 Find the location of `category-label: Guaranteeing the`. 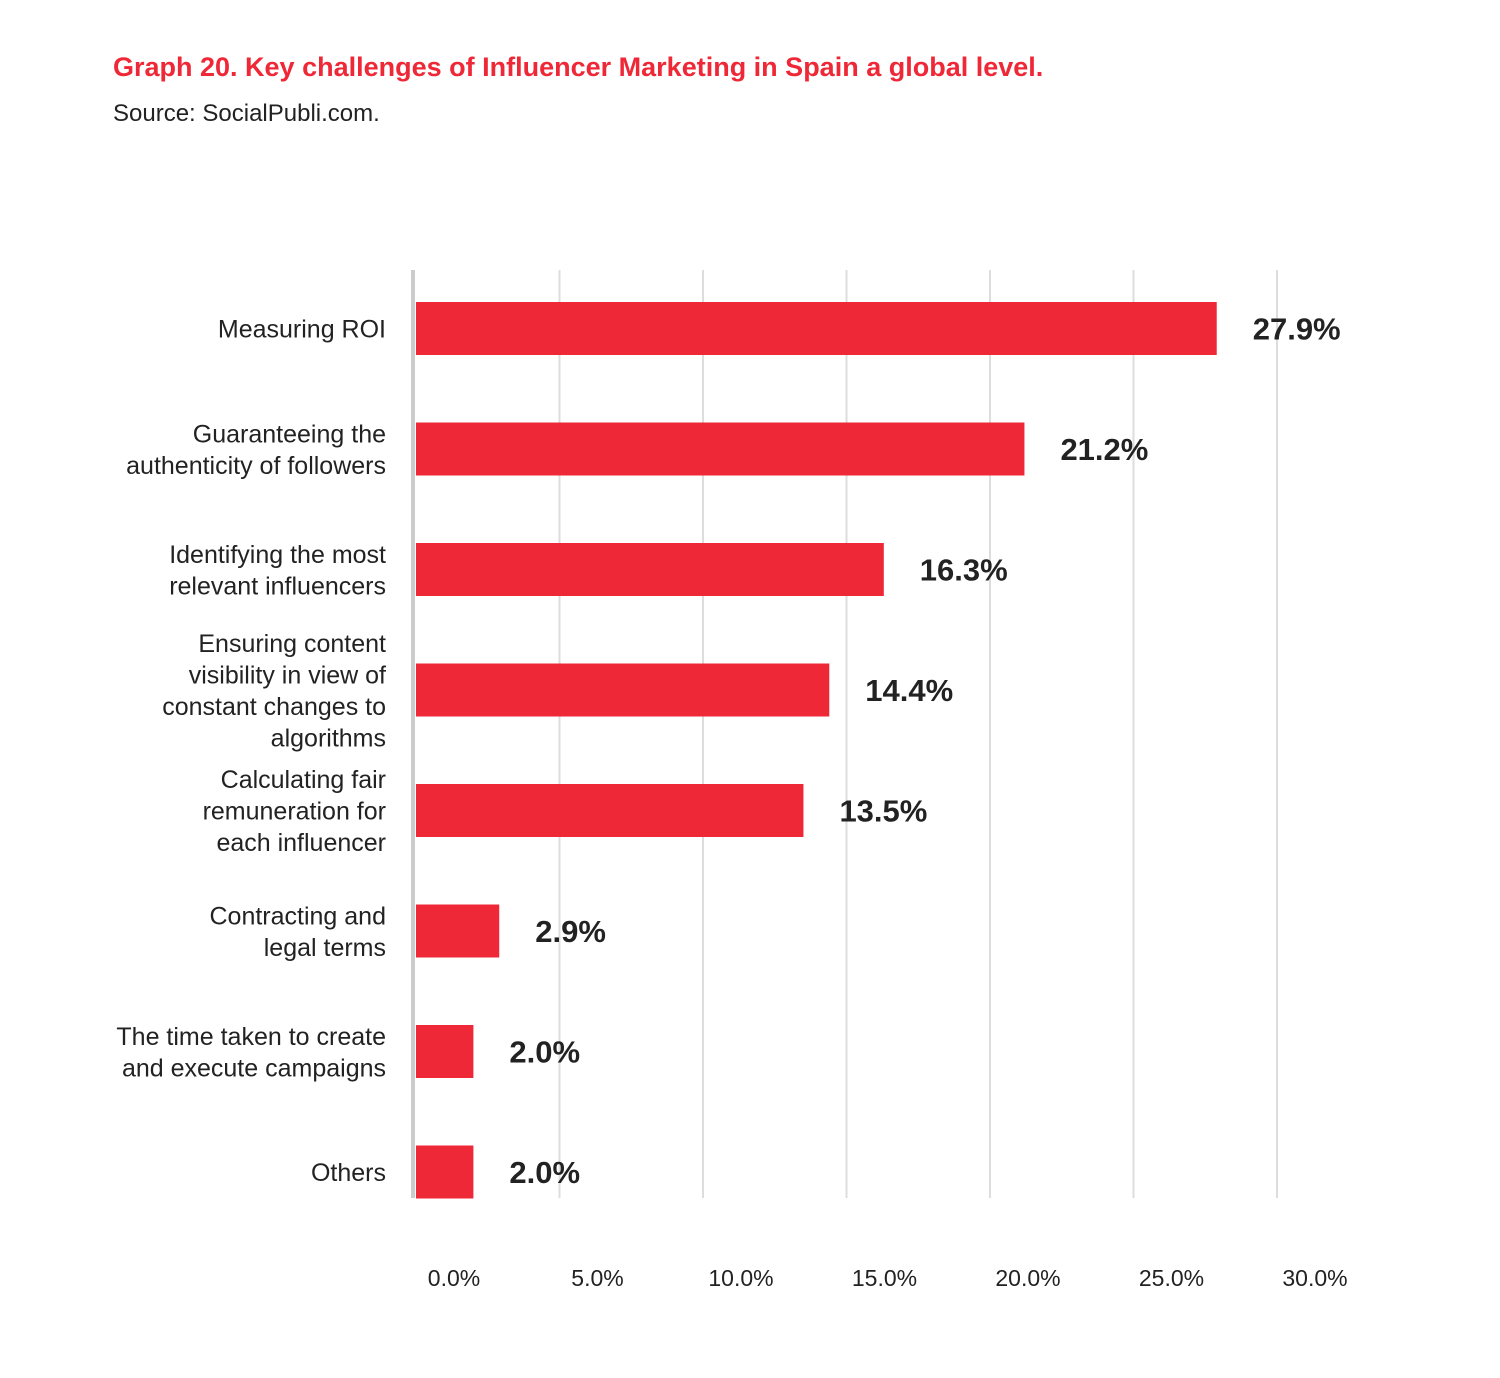

category-label: Guaranteeing the is located at coordinates (289, 434).